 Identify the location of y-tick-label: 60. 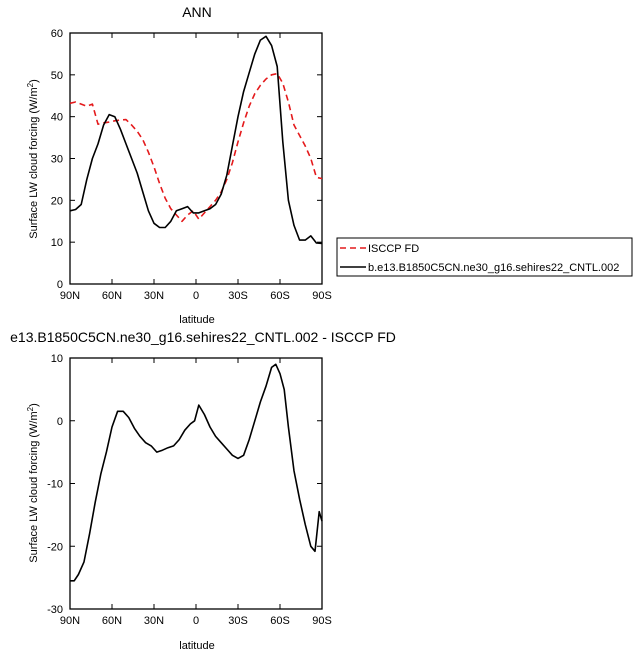
(57, 34).